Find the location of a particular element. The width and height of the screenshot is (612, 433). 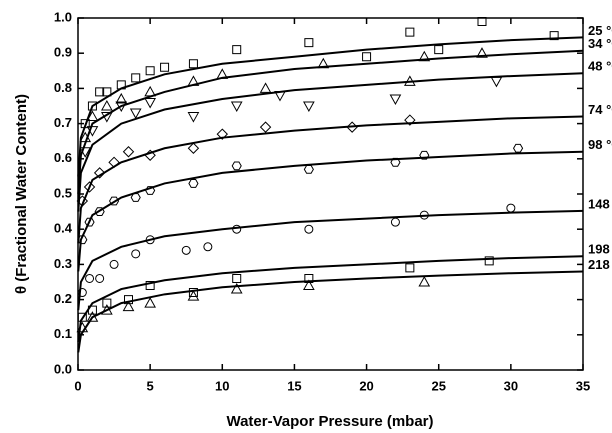

y-tick-label: 0.1 is located at coordinates (63, 333).